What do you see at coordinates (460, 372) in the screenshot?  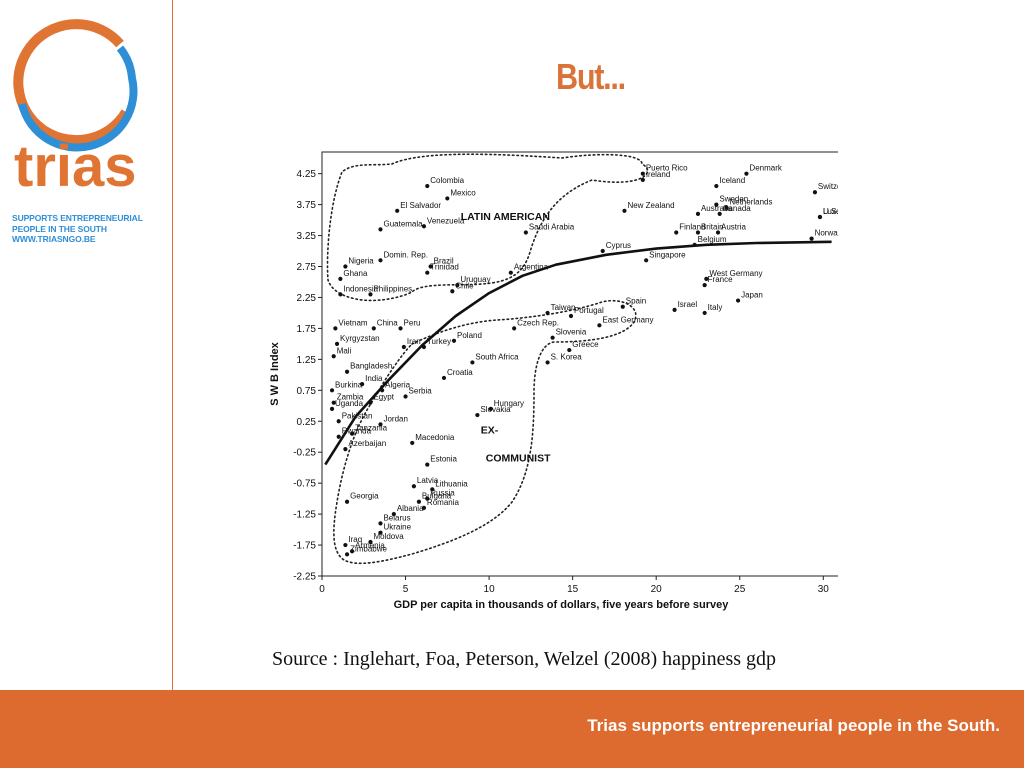 I see `data-point-label: Croatia` at bounding box center [460, 372].